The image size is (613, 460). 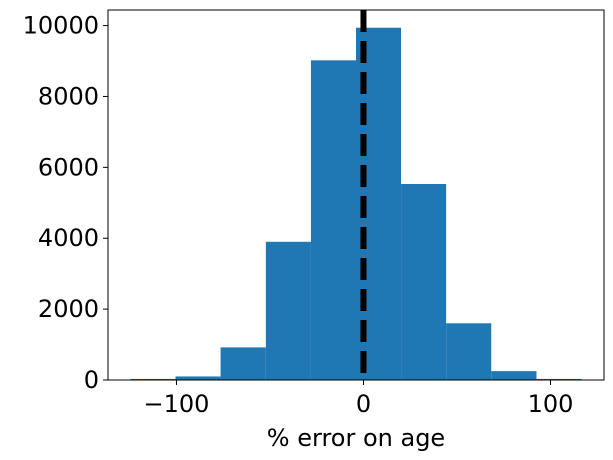 What do you see at coordinates (61, 26) in the screenshot?
I see `y-tick-label: 10000` at bounding box center [61, 26].